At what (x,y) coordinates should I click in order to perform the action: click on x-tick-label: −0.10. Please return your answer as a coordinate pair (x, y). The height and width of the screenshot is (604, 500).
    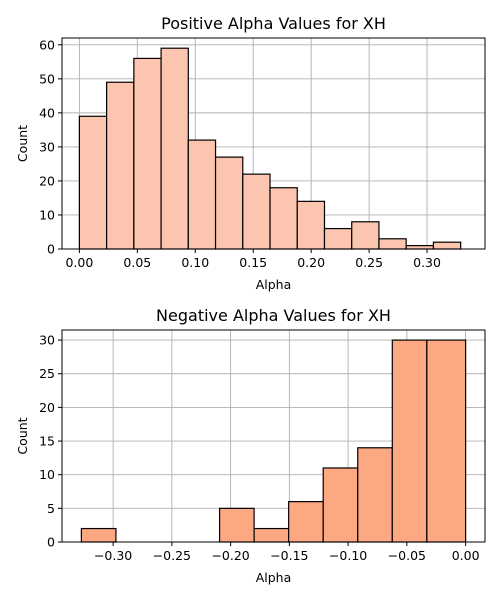
    Looking at the image, I should click on (348, 555).